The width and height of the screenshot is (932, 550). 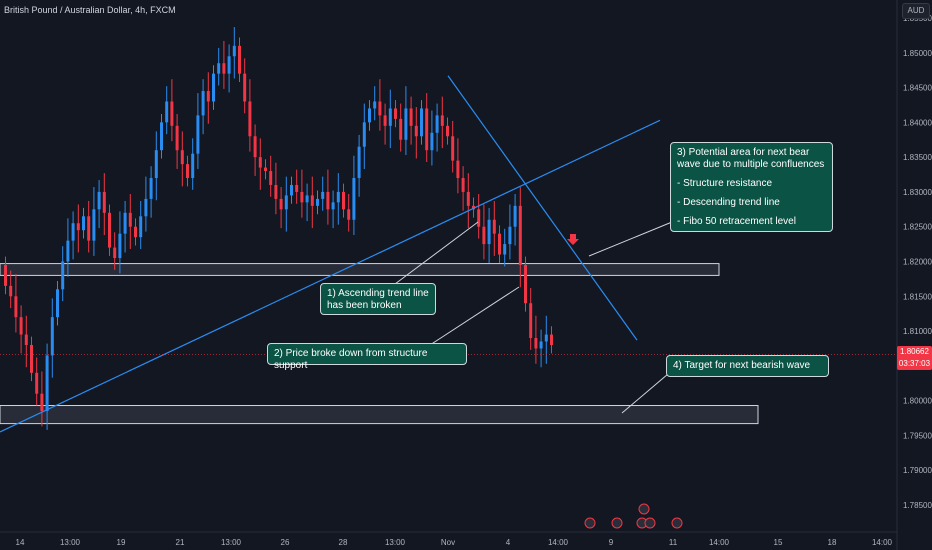 I want to click on time-tick-label: 9, so click(x=611, y=542).